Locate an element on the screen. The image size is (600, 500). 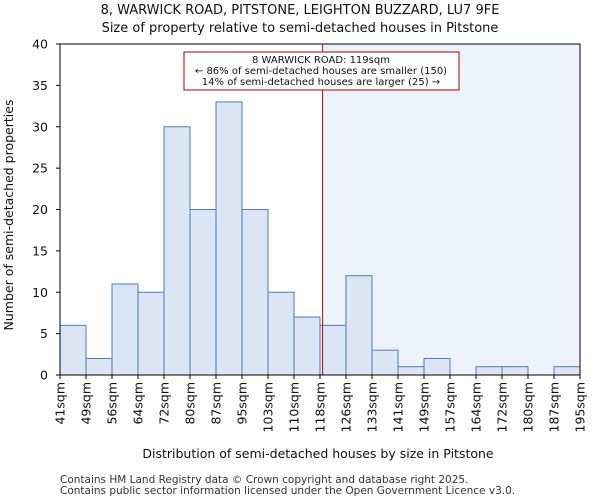
y-tick-label: 20 is located at coordinates (40, 209).